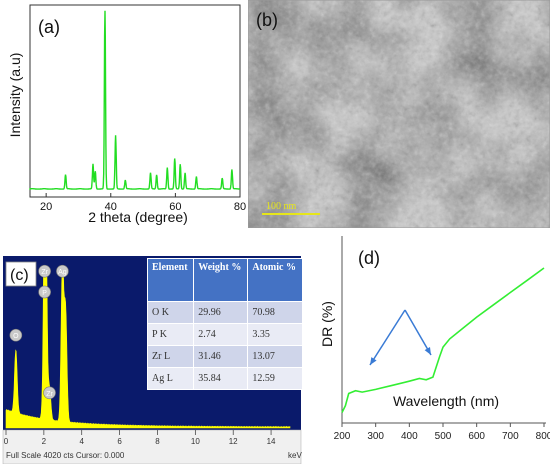 The height and width of the screenshot is (464, 550). Describe the element at coordinates (39, 332) in the screenshot. I see `edx-peak-labels: O Zr P Ag Zr` at that location.